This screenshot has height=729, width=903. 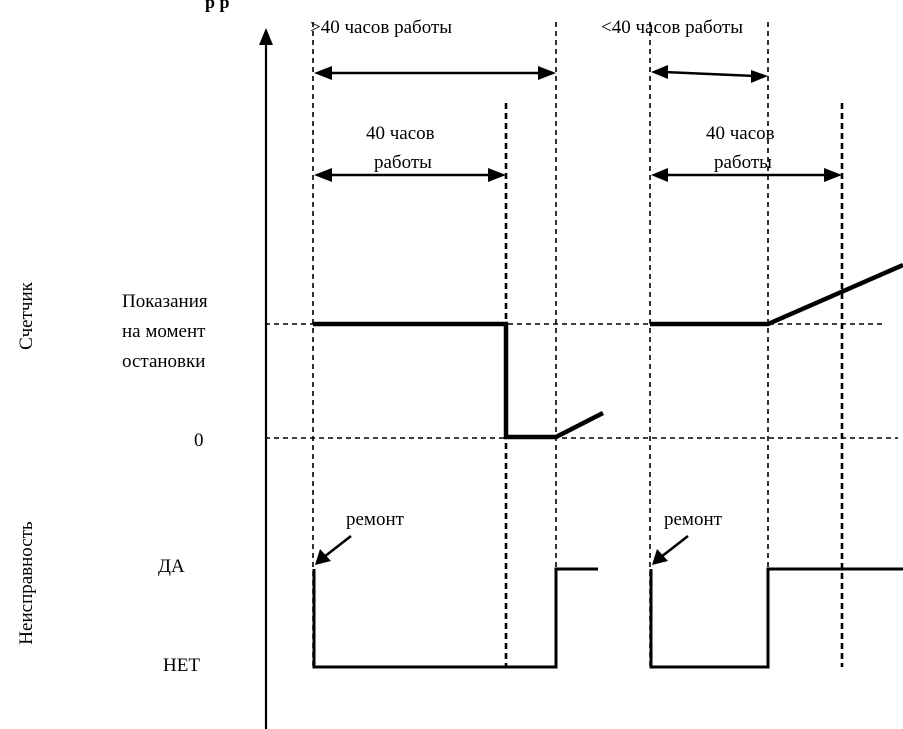 What do you see at coordinates (375, 519) in the screenshot?
I see `annotation-repair-1: ремонт` at bounding box center [375, 519].